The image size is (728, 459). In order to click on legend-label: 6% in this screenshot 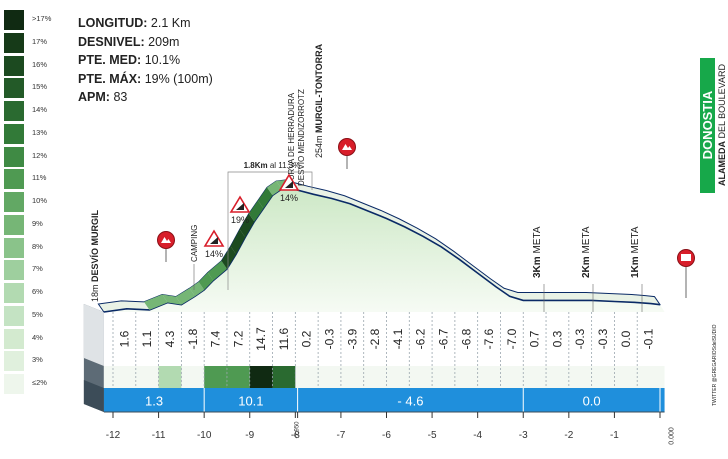, I will do `click(37, 291)`.